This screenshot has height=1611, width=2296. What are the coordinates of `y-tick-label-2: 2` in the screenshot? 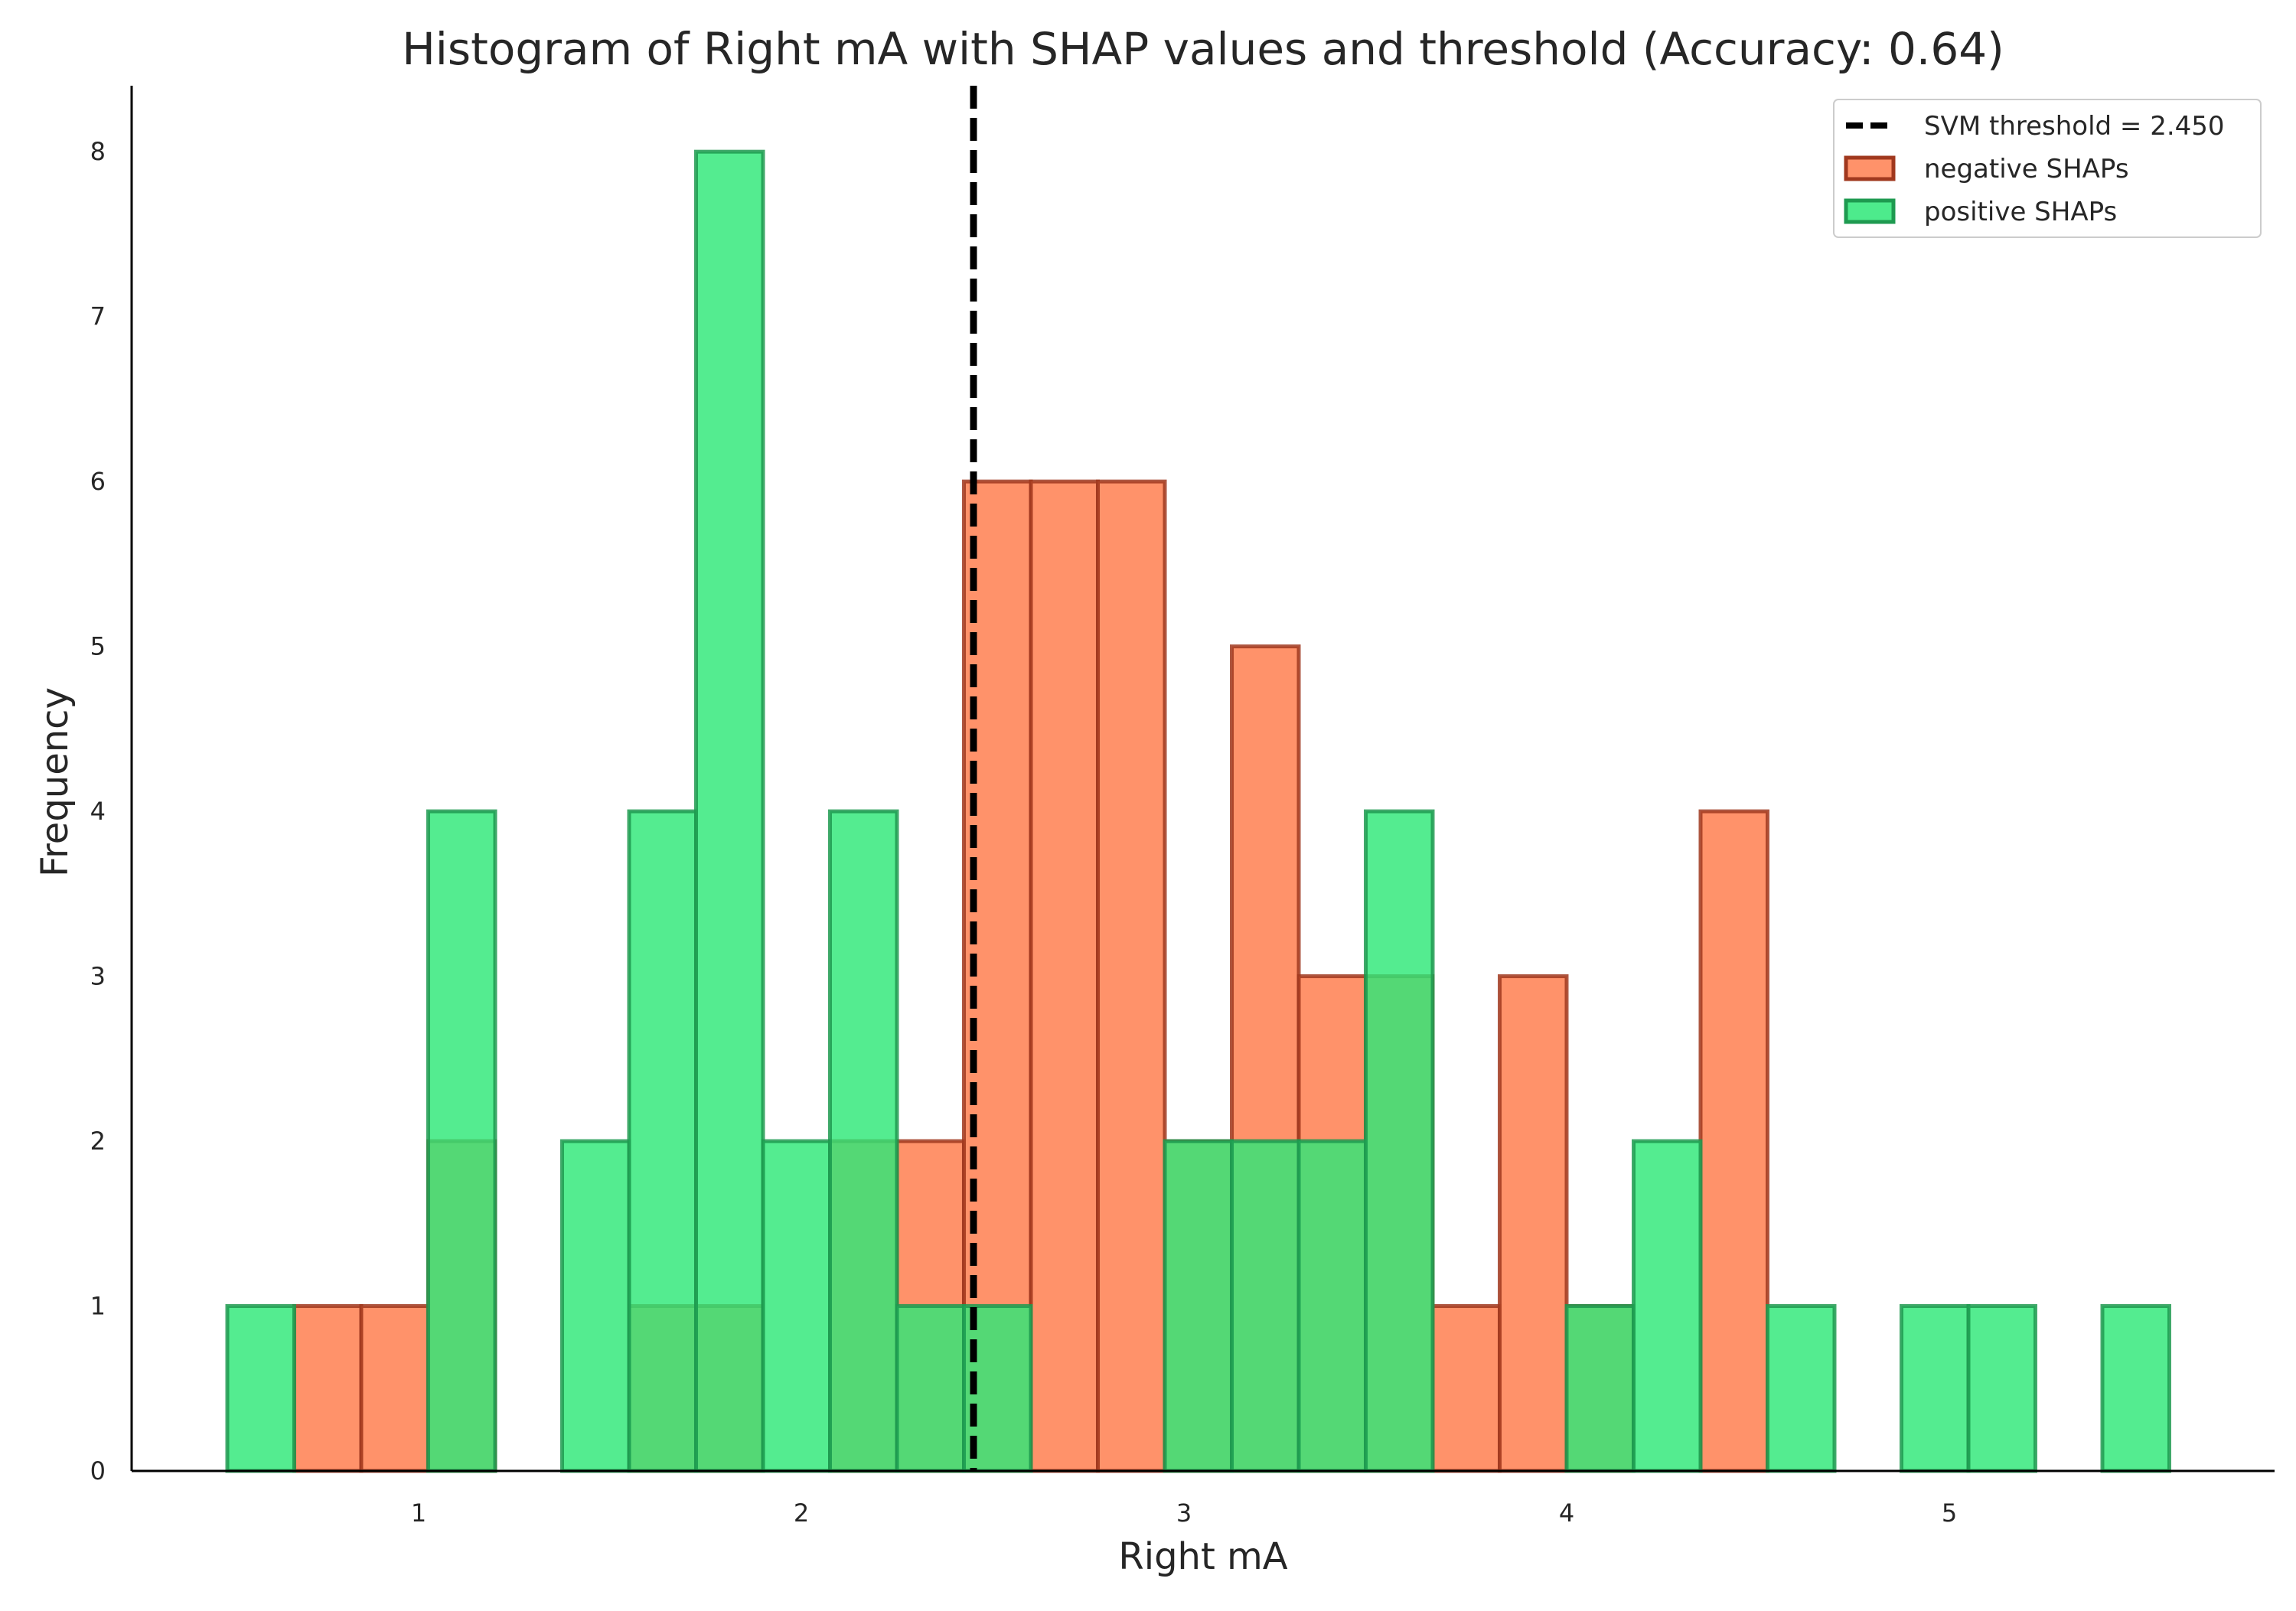 It's located at (98, 1141).